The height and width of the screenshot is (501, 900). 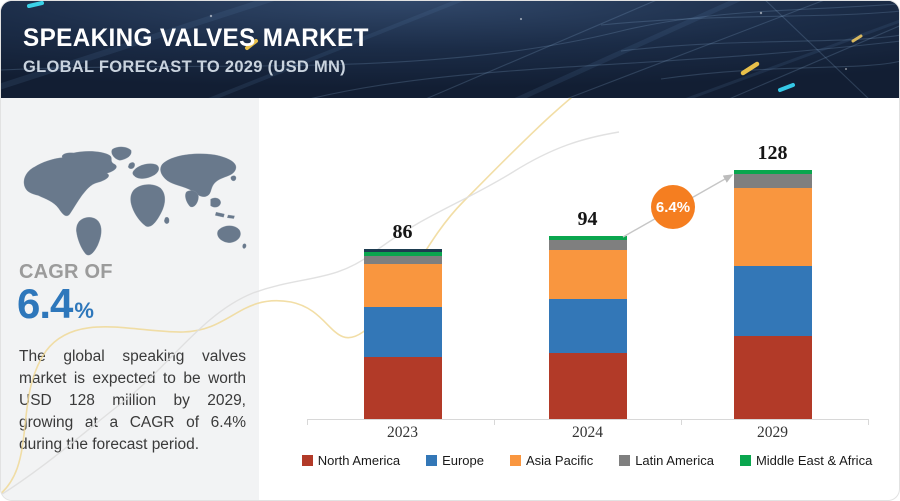 What do you see at coordinates (560, 460) in the screenshot?
I see `legend-label: Asia Pacific` at bounding box center [560, 460].